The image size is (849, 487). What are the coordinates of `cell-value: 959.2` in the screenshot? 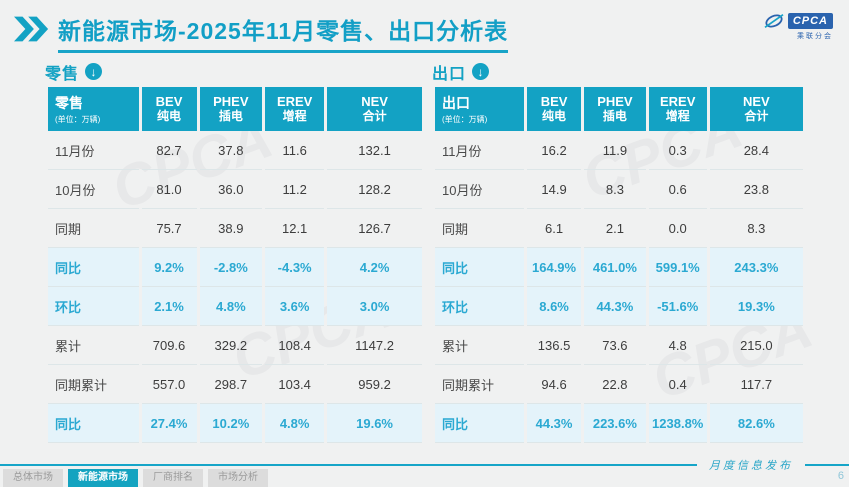 It's located at (374, 384).